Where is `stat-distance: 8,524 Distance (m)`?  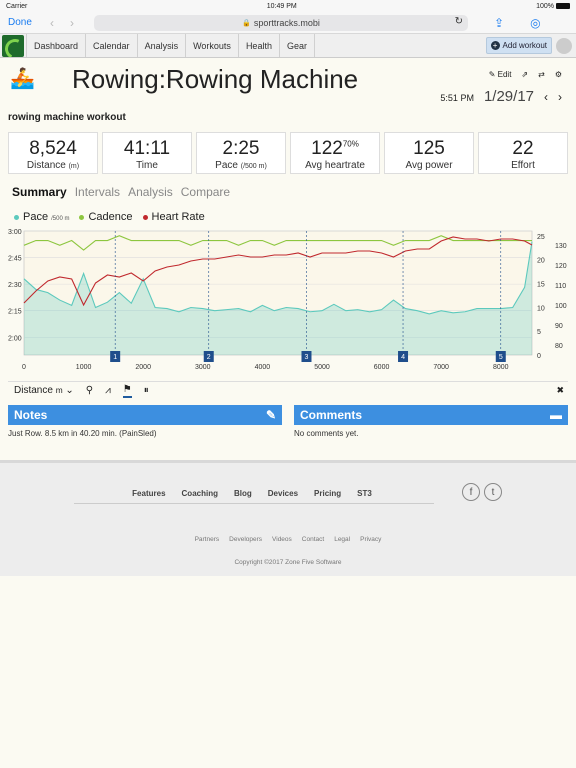
stat-distance: 8,524 Distance (m) is located at coordinates (53, 153).